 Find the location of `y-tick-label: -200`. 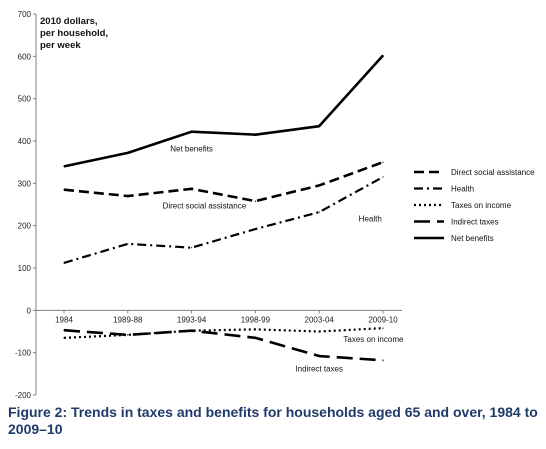

y-tick-label: -200 is located at coordinates (23, 395).